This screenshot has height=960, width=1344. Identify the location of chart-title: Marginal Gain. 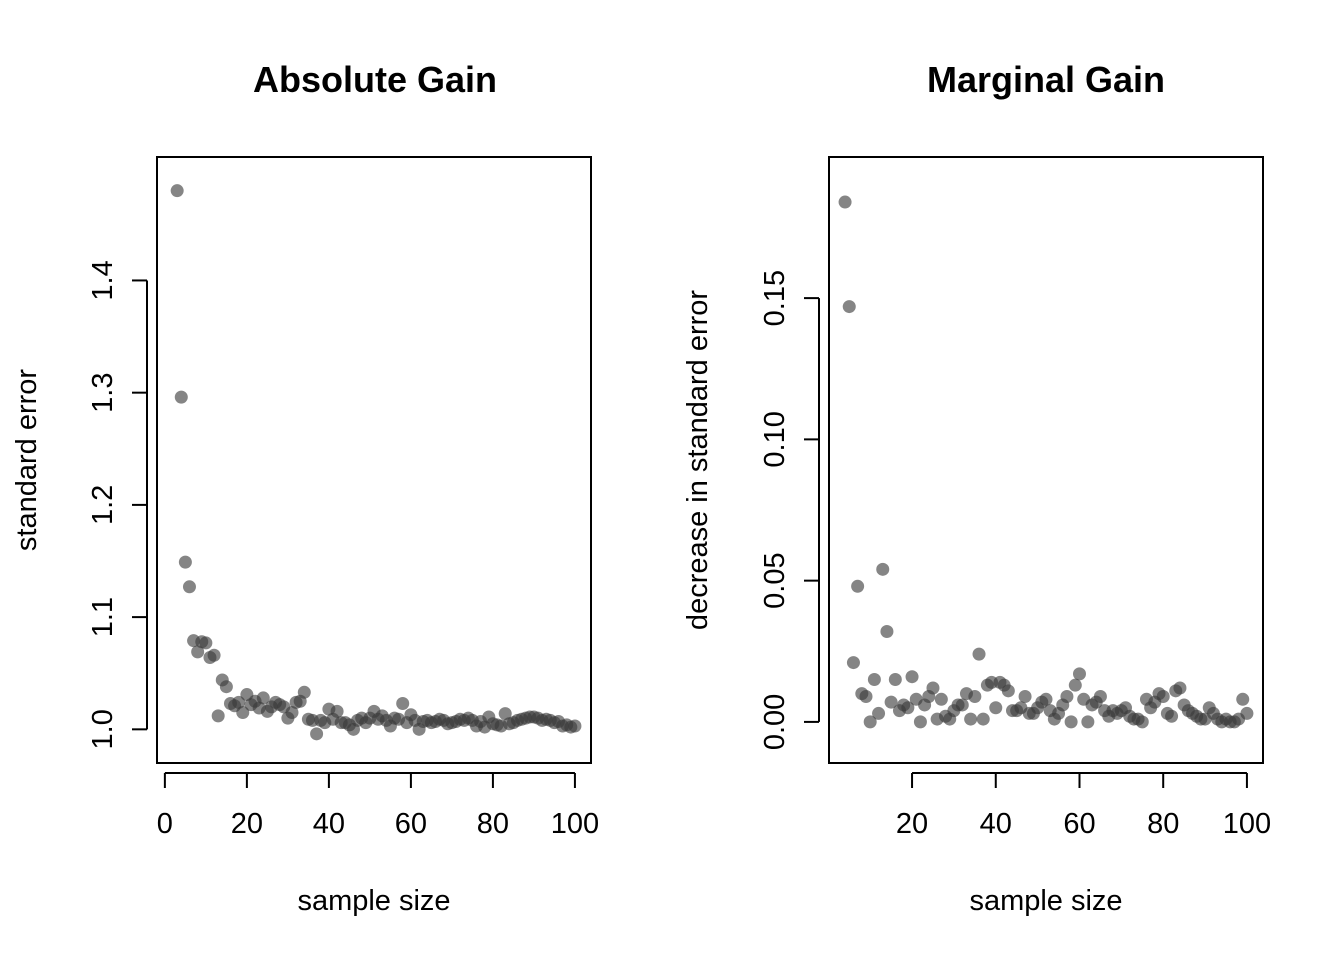
(1046, 79).